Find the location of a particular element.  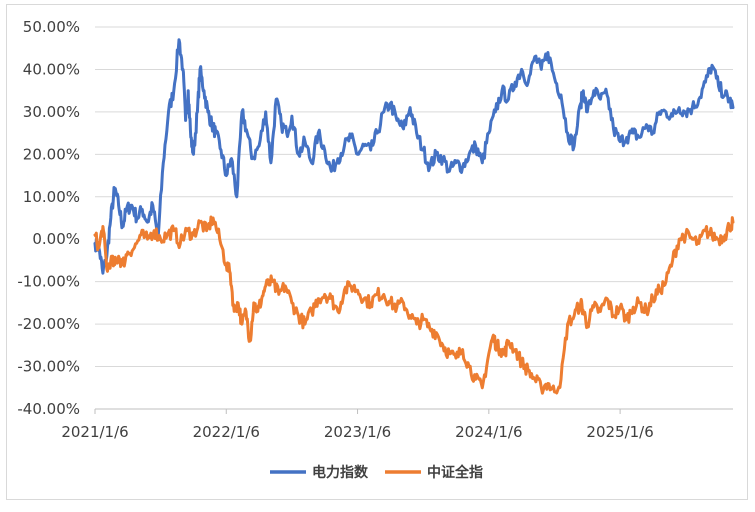

x-axis: 2021/1/6 2022/1/6 2023/1/6 2024/1/6 2025/1/6 is located at coordinates (397, 424).